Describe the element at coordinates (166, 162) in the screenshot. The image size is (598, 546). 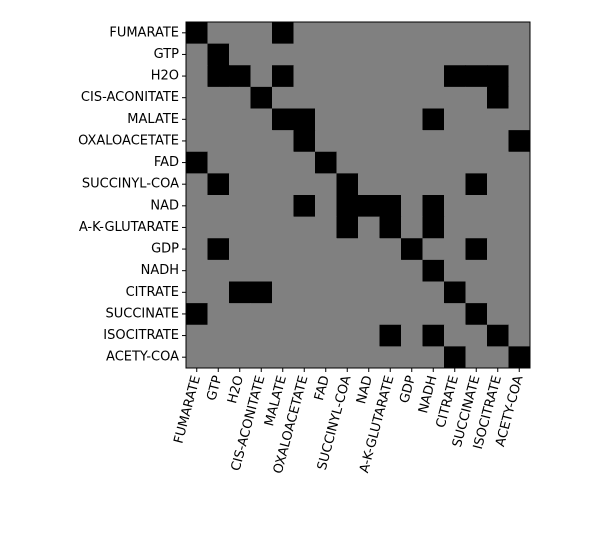
I see `y-tick-label: FAD` at that location.